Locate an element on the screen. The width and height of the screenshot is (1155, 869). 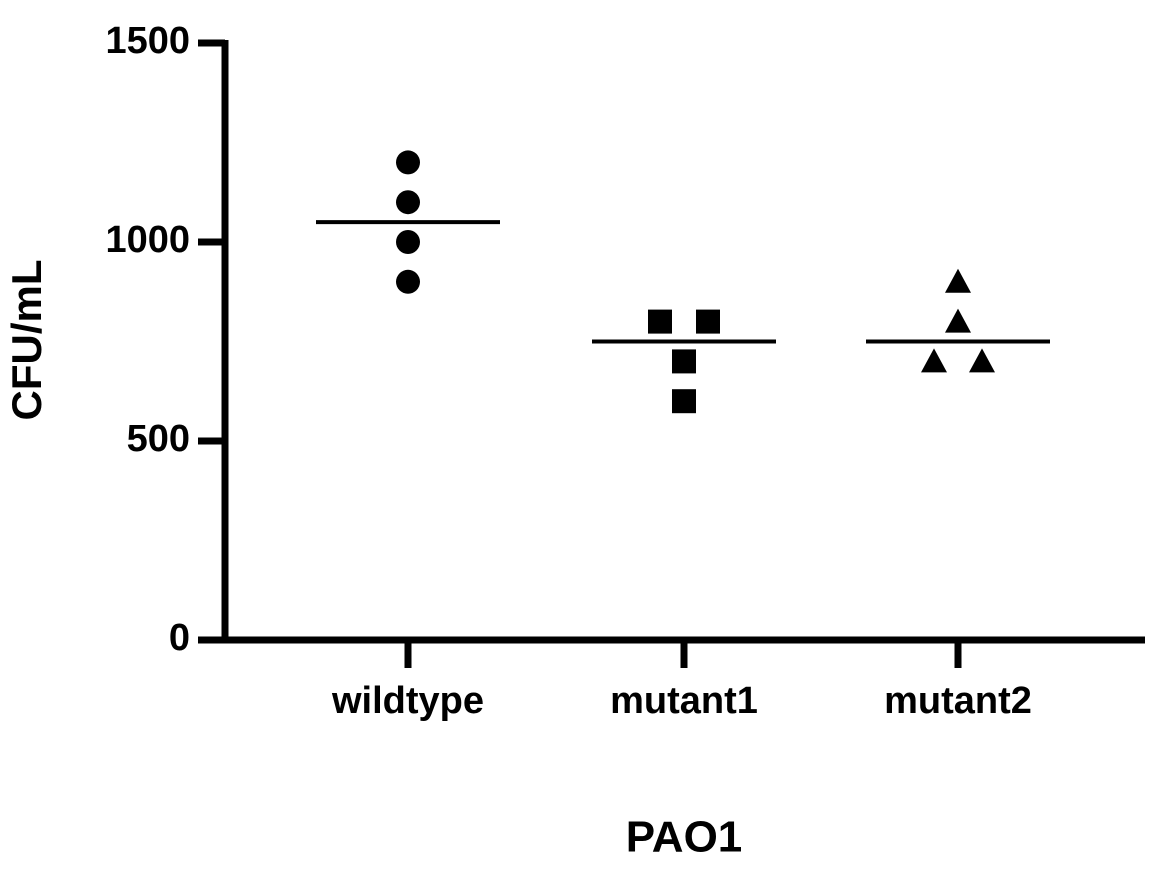
y-tick-label: 0 is located at coordinates (179, 638).